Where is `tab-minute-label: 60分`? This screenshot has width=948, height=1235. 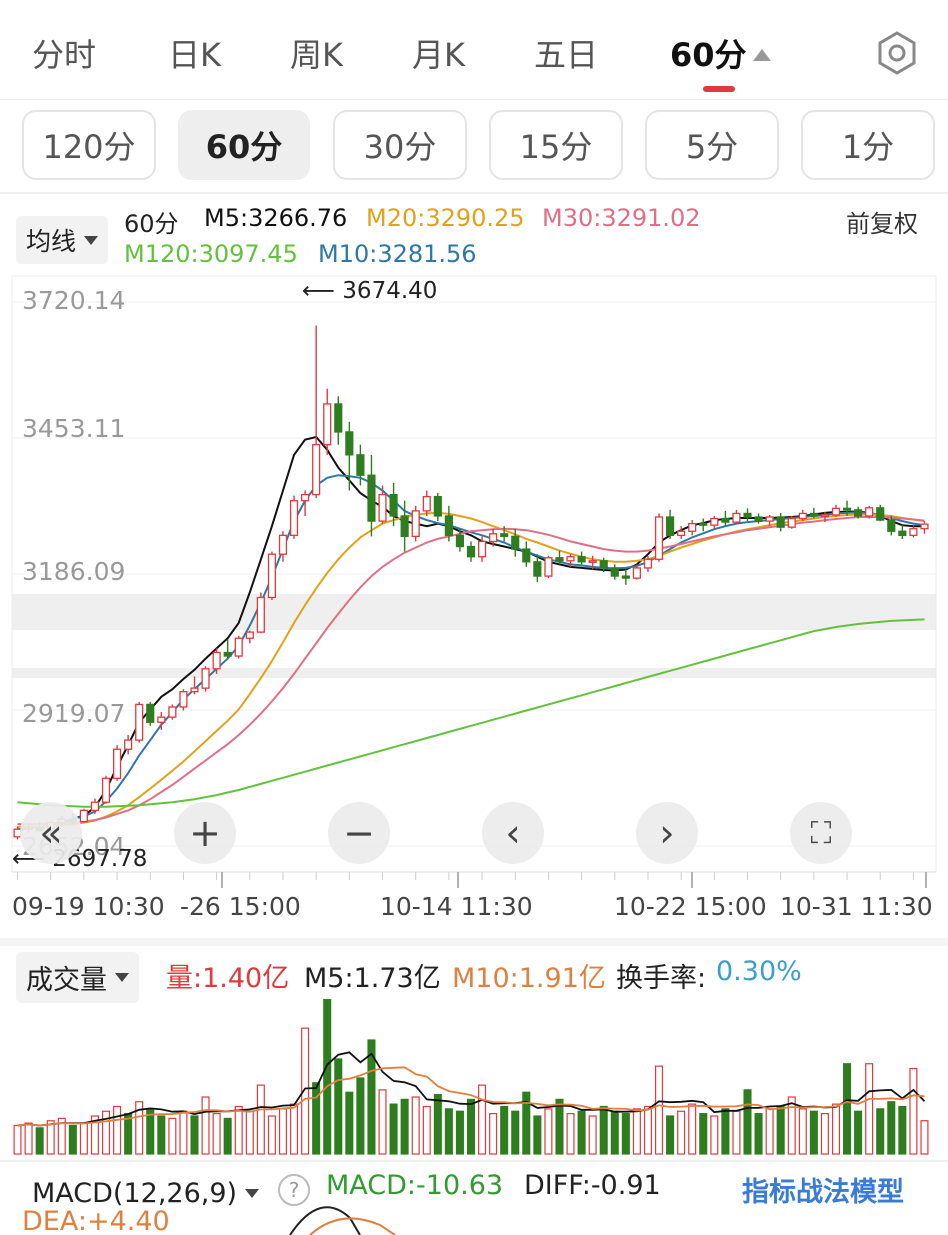 tab-minute-label: 60分 is located at coordinates (708, 55).